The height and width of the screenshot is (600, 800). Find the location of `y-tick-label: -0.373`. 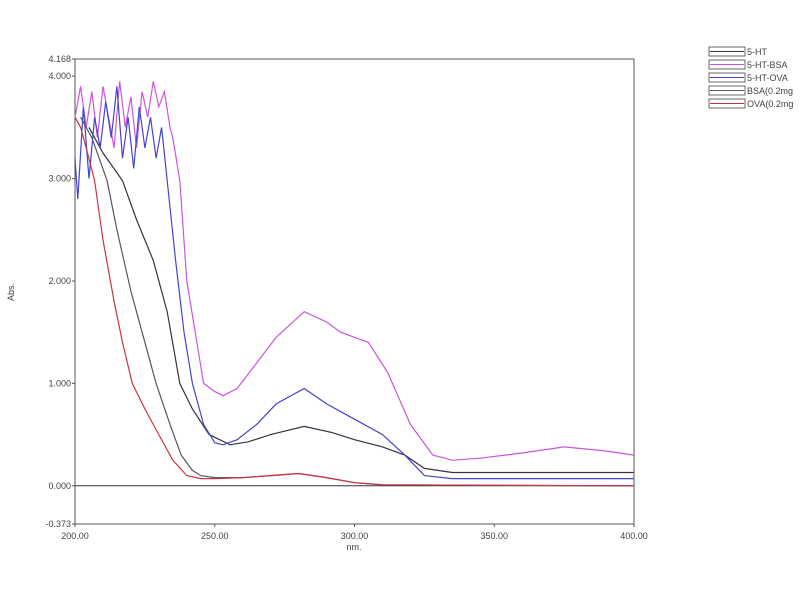

y-tick-label: -0.373 is located at coordinates (58, 524).